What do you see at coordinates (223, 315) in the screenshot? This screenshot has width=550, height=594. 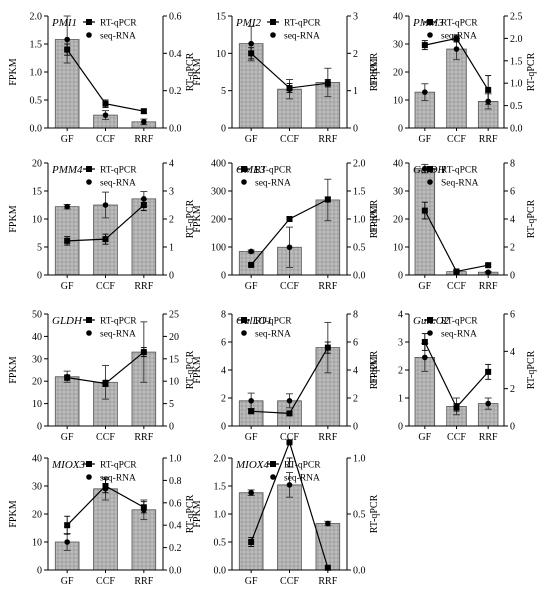 I see `left-tick-label: 8` at bounding box center [223, 315].